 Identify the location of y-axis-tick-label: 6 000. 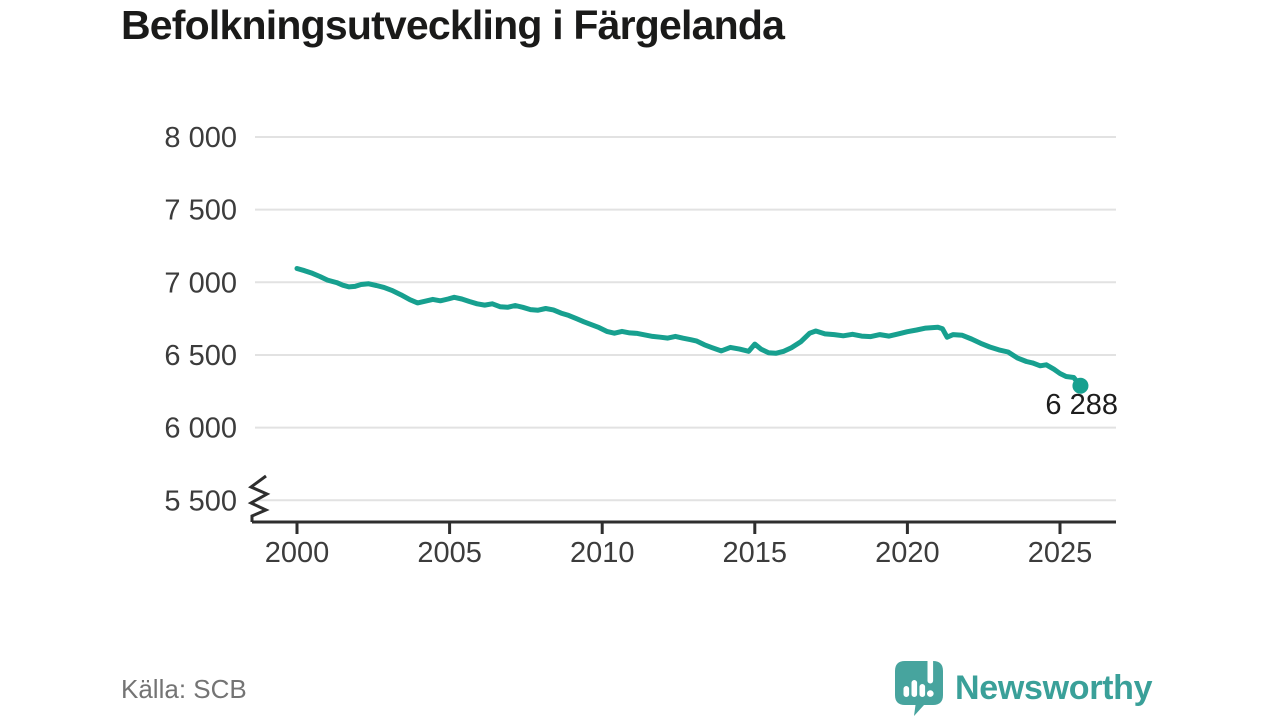
(200, 429).